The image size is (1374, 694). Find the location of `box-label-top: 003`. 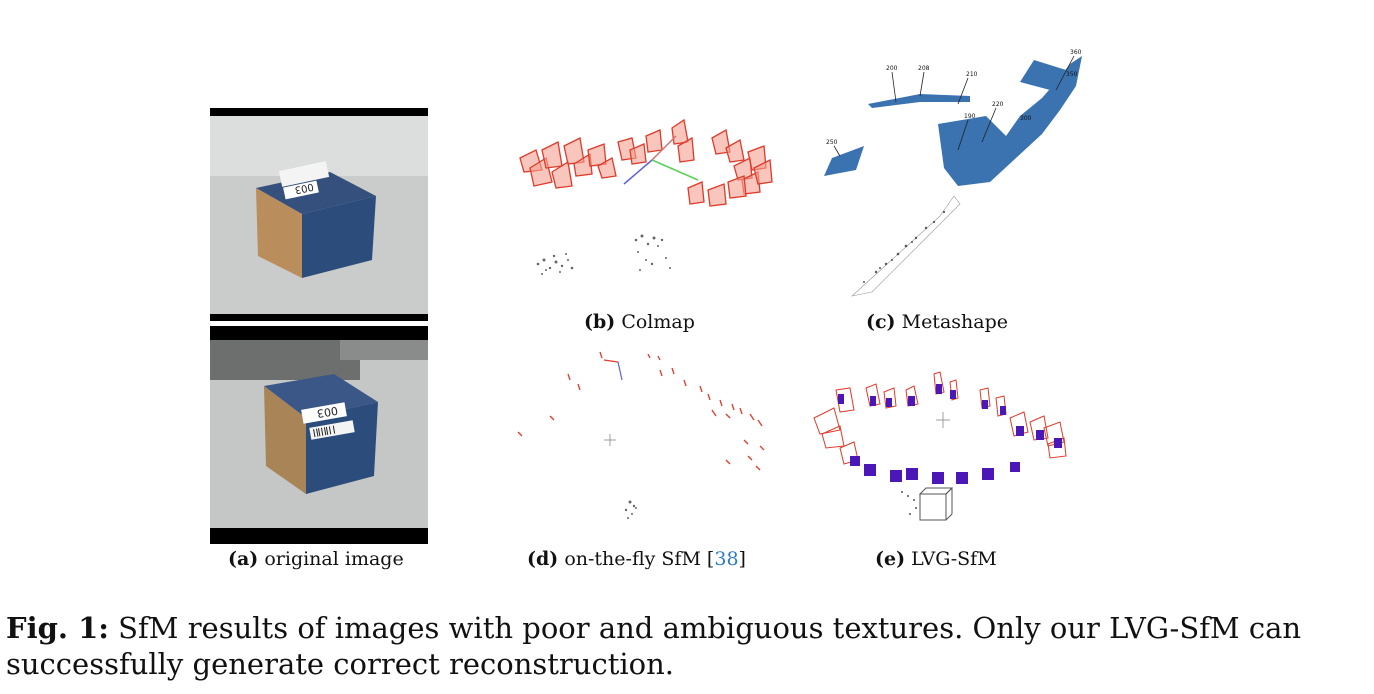

box-label-top: 003 is located at coordinates (304, 187).